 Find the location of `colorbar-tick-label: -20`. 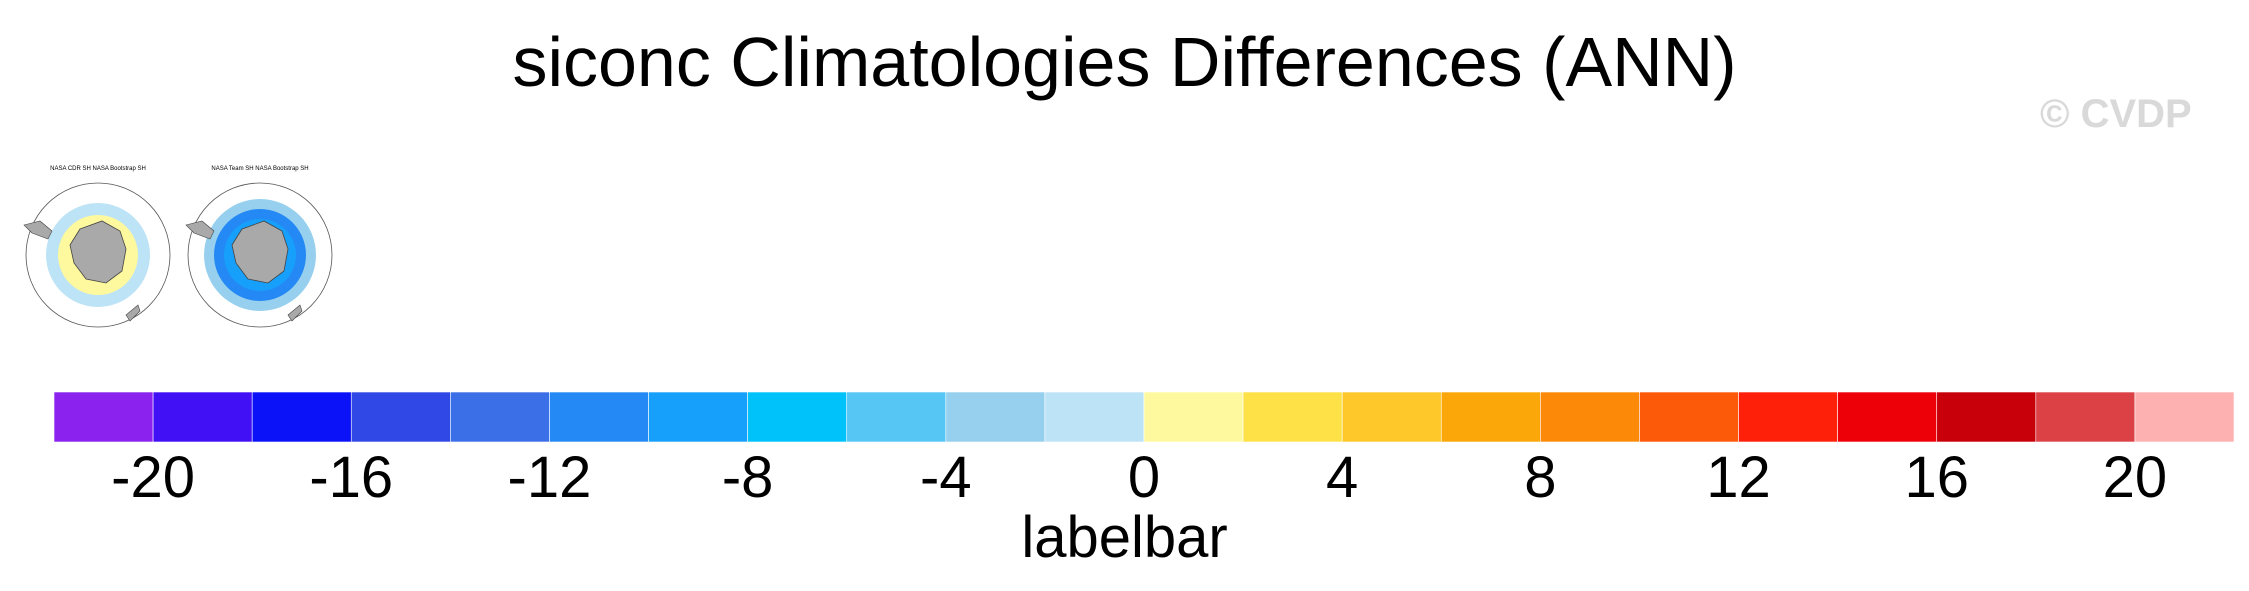

colorbar-tick-label: -20 is located at coordinates (153, 475).